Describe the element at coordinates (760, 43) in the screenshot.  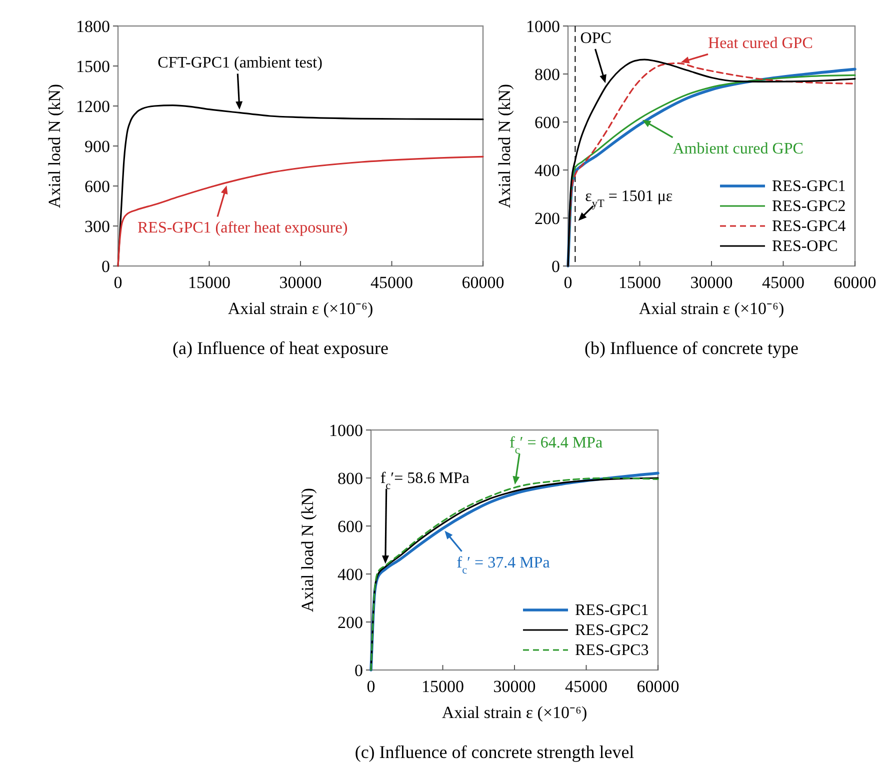
I see `annotation: Heat cured GPC` at that location.